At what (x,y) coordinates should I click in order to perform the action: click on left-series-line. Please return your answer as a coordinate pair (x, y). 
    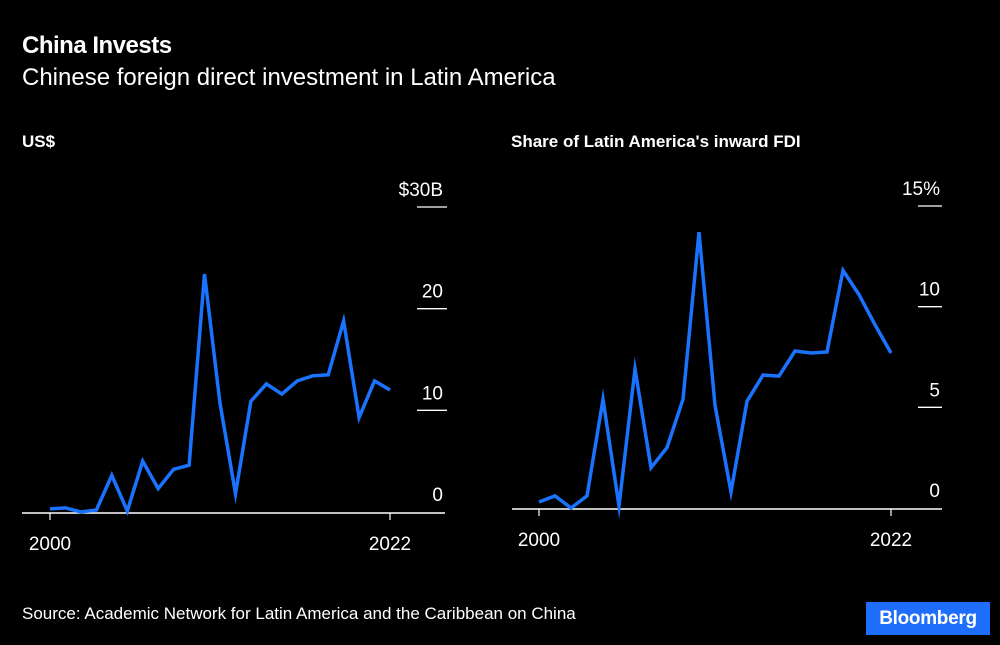
    Looking at the image, I should click on (220, 395).